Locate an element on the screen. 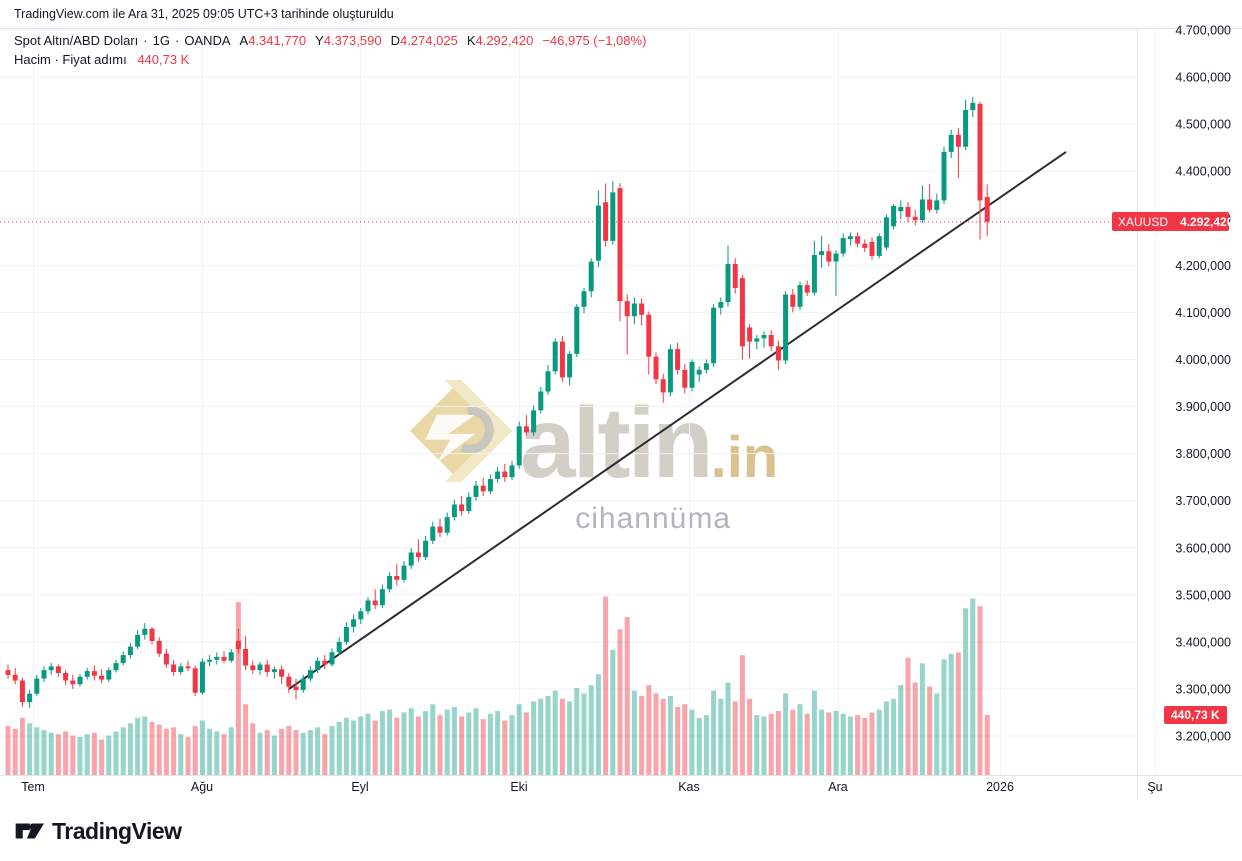  price-axis-label: 4.200,000 is located at coordinates (1203, 266).